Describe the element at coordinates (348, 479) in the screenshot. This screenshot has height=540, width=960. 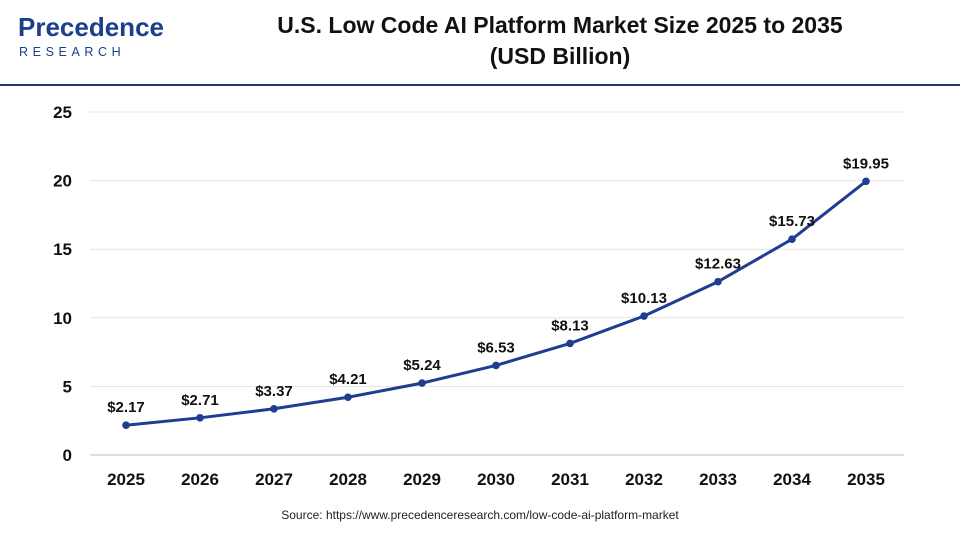
I see `x-tick-label: 2028` at that location.